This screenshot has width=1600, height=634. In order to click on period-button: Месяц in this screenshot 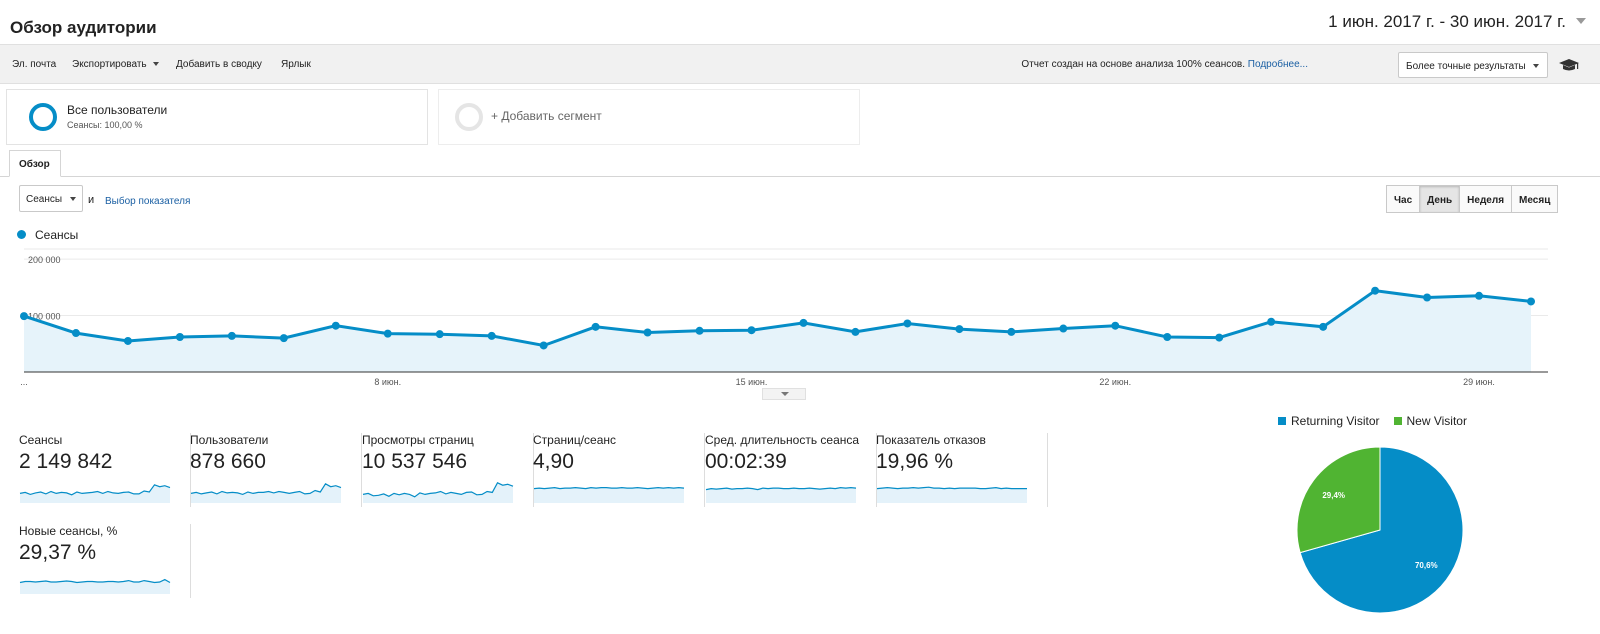, I will do `click(1535, 199)`.